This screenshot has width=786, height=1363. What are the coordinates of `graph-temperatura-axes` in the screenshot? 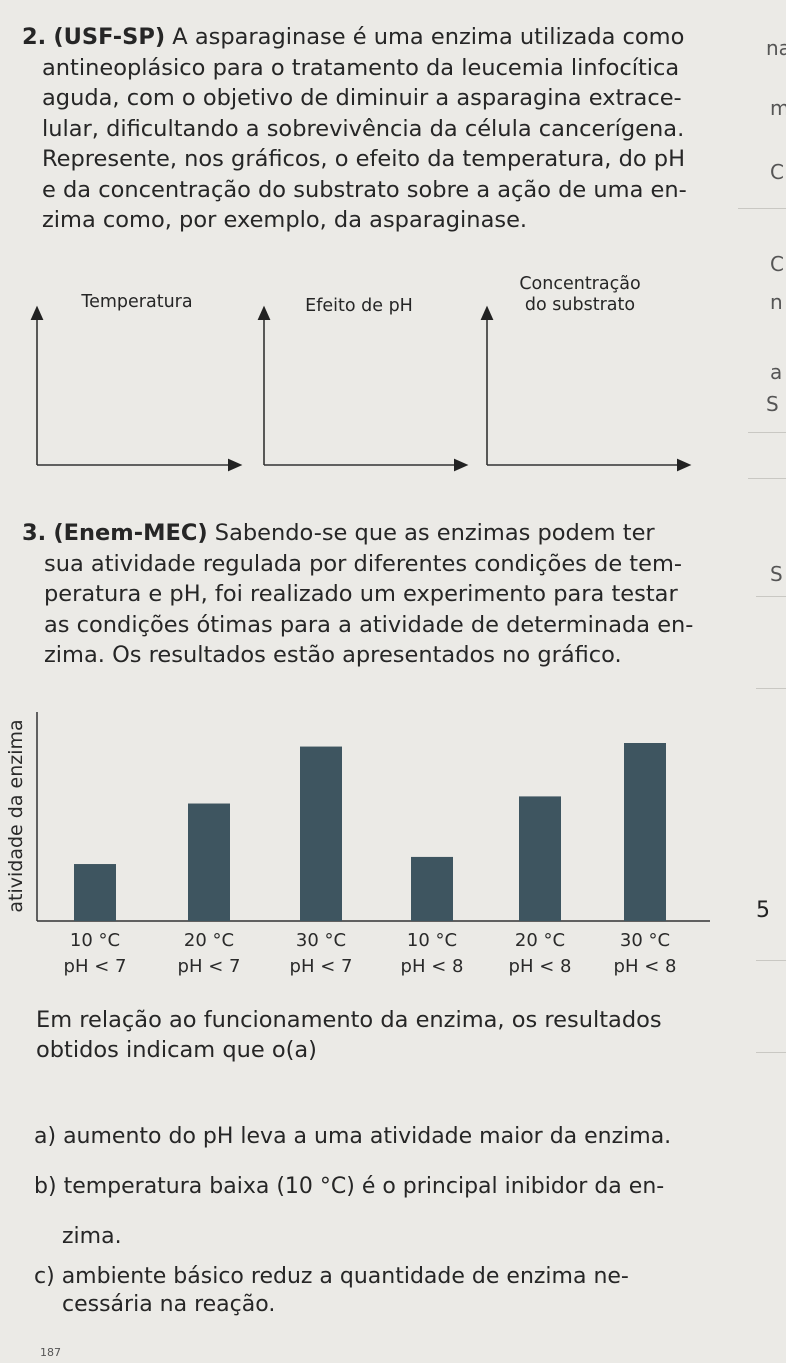 It's located at (136, 388).